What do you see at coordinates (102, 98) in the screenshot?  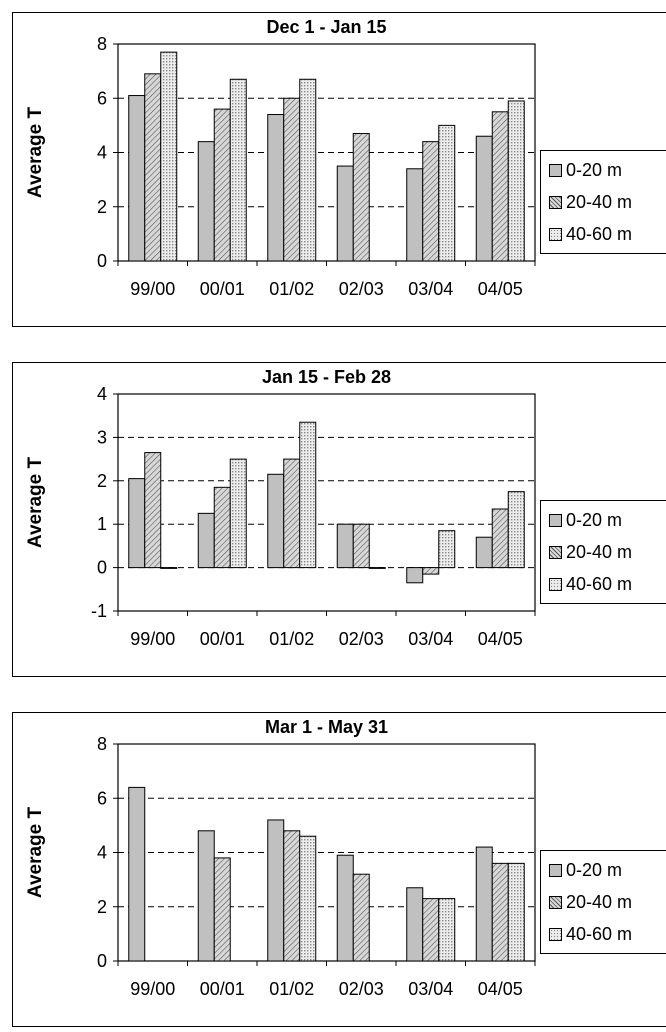 I see `y-tick-label: 6` at bounding box center [102, 98].